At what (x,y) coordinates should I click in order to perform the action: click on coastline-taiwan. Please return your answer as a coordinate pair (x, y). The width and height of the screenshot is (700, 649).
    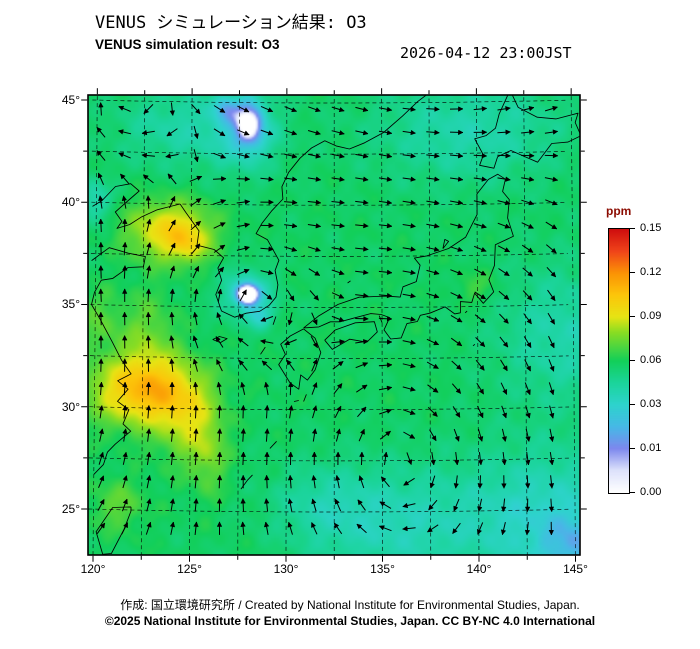
    Looking at the image, I should click on (113, 530).